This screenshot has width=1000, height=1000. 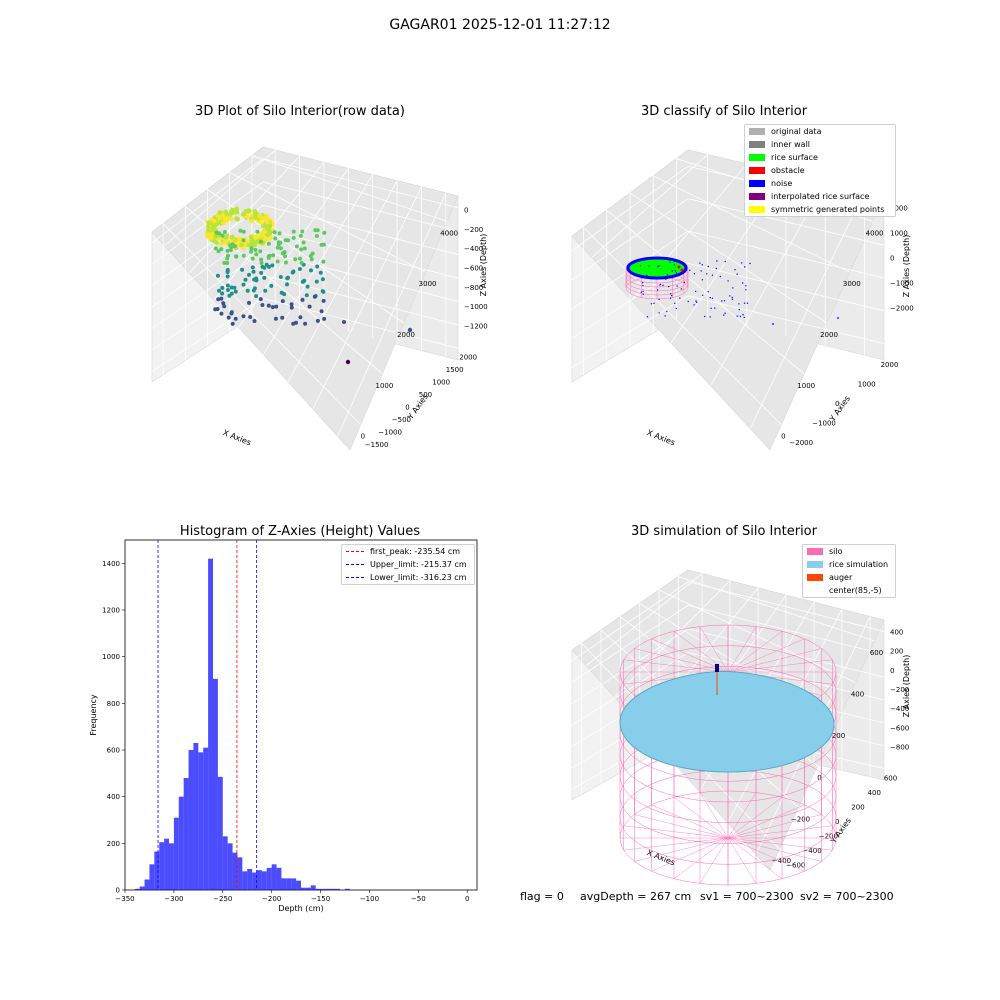 What do you see at coordinates (425, 395) in the screenshot?
I see `y-tick-label: 500` at bounding box center [425, 395].